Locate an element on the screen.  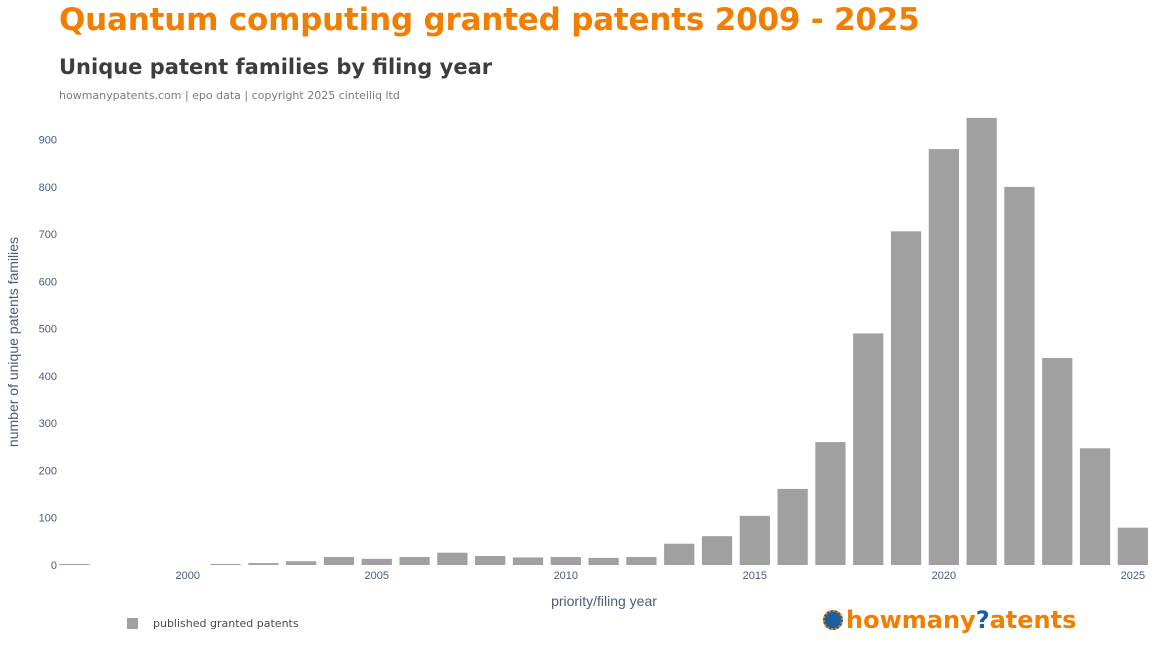
chart-subtitle: Unique patent families by filing year is located at coordinates (276, 67).